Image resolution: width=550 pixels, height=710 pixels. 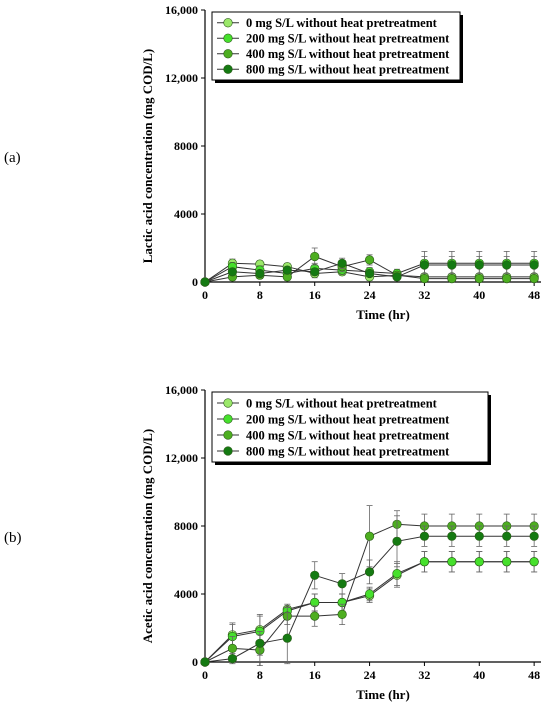 What do you see at coordinates (147, 156) in the screenshot?
I see `y-axis-title: Lactic acid concentration (mg COD/L)` at bounding box center [147, 156].